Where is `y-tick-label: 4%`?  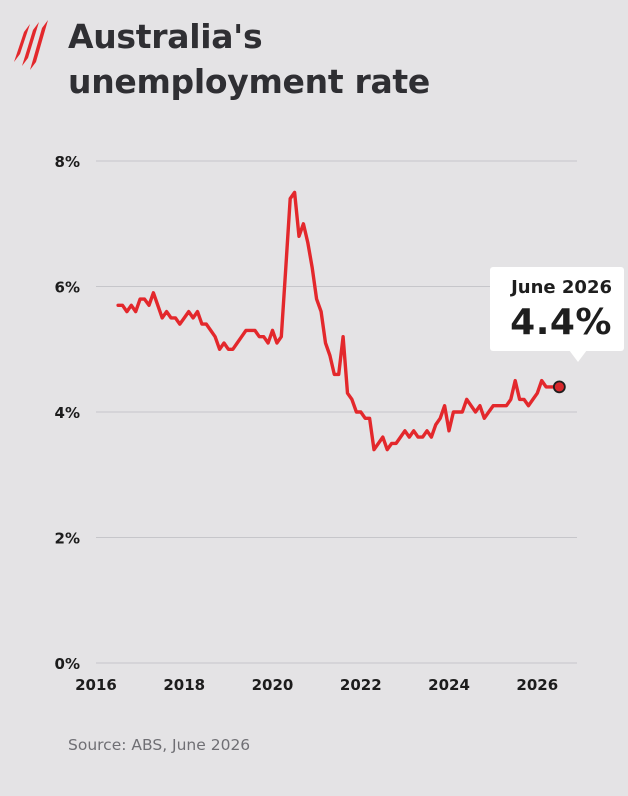 y-tick-label: 4% is located at coordinates (67, 413).